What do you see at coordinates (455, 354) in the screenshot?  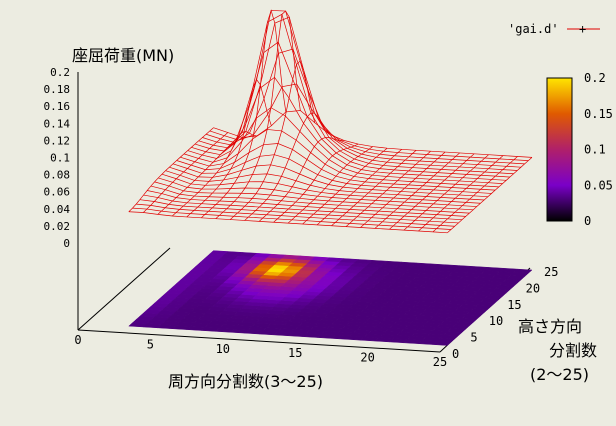 I see `y-tick-label: 0` at bounding box center [455, 354].